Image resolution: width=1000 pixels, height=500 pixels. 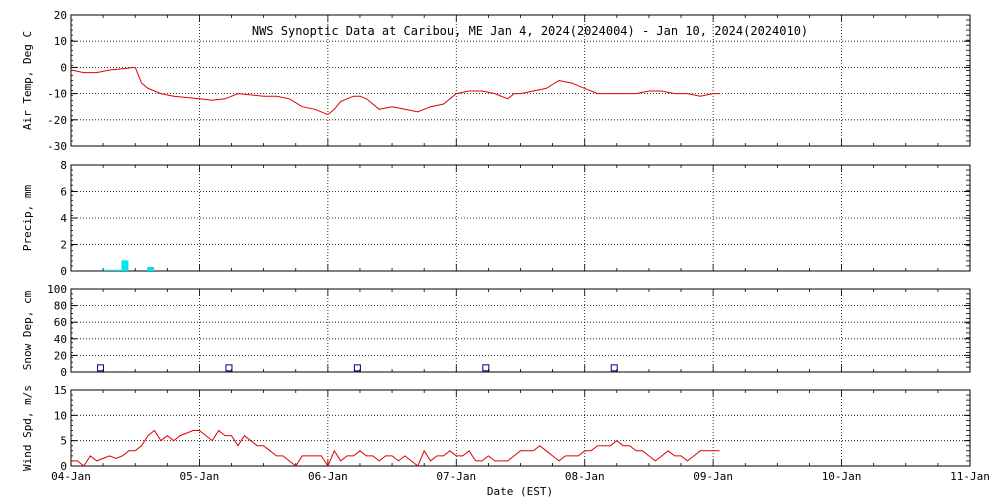 I want to click on y-tick-label: -20, so click(x=57, y=120).